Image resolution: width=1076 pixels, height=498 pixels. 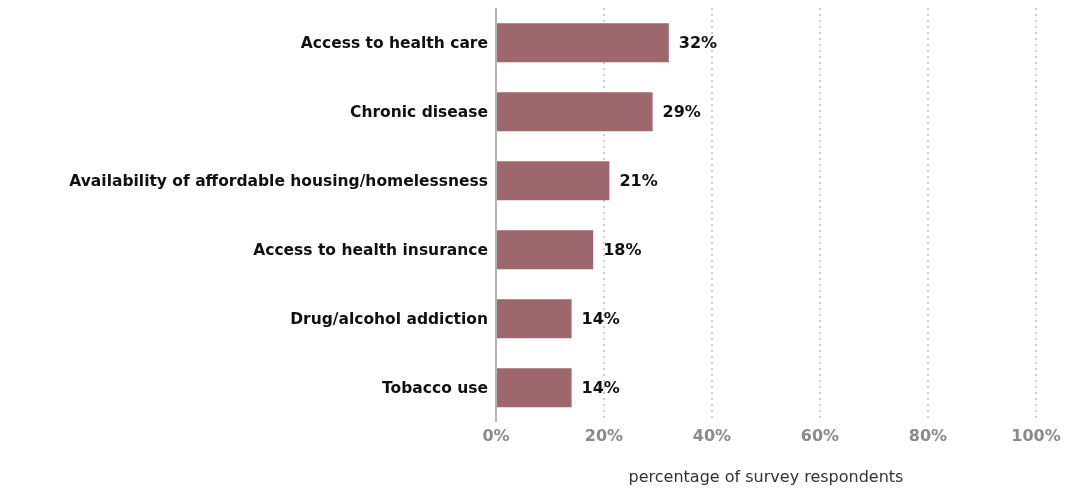 I want to click on y-tick-label: Chronic disease, so click(x=419, y=112).